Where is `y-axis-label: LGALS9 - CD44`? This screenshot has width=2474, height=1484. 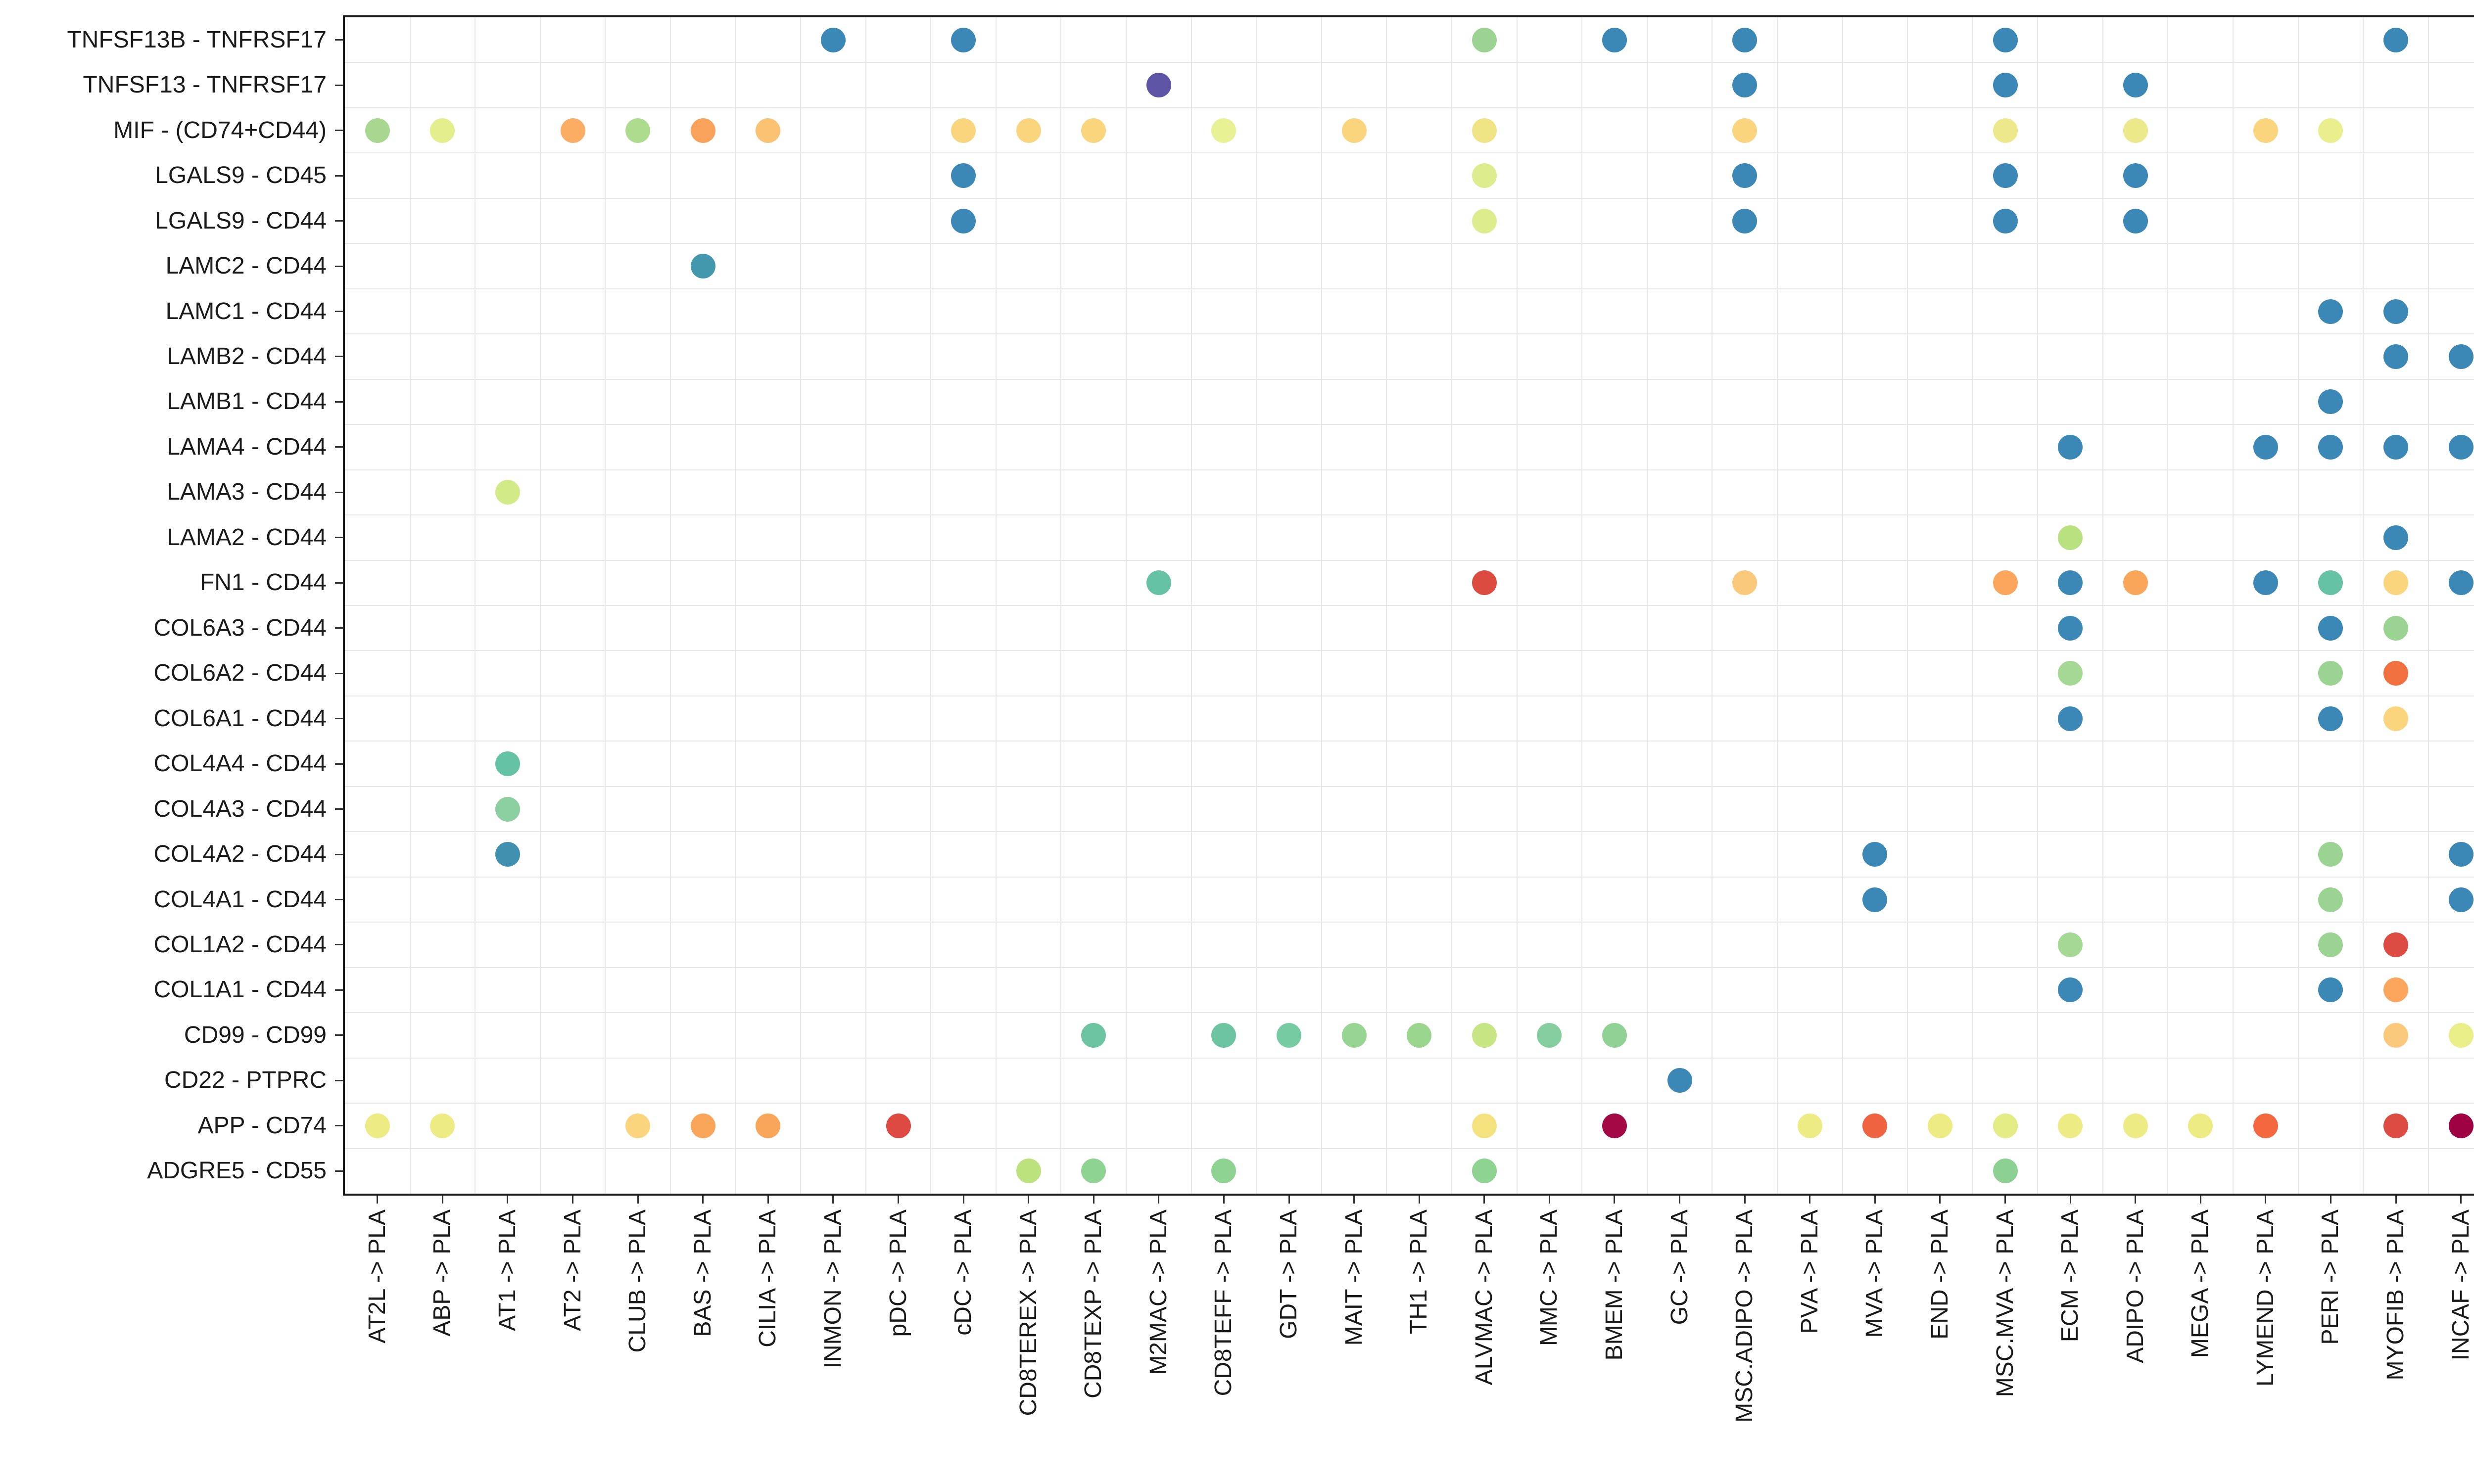
y-axis-label: LGALS9 - CD44 is located at coordinates (241, 220).